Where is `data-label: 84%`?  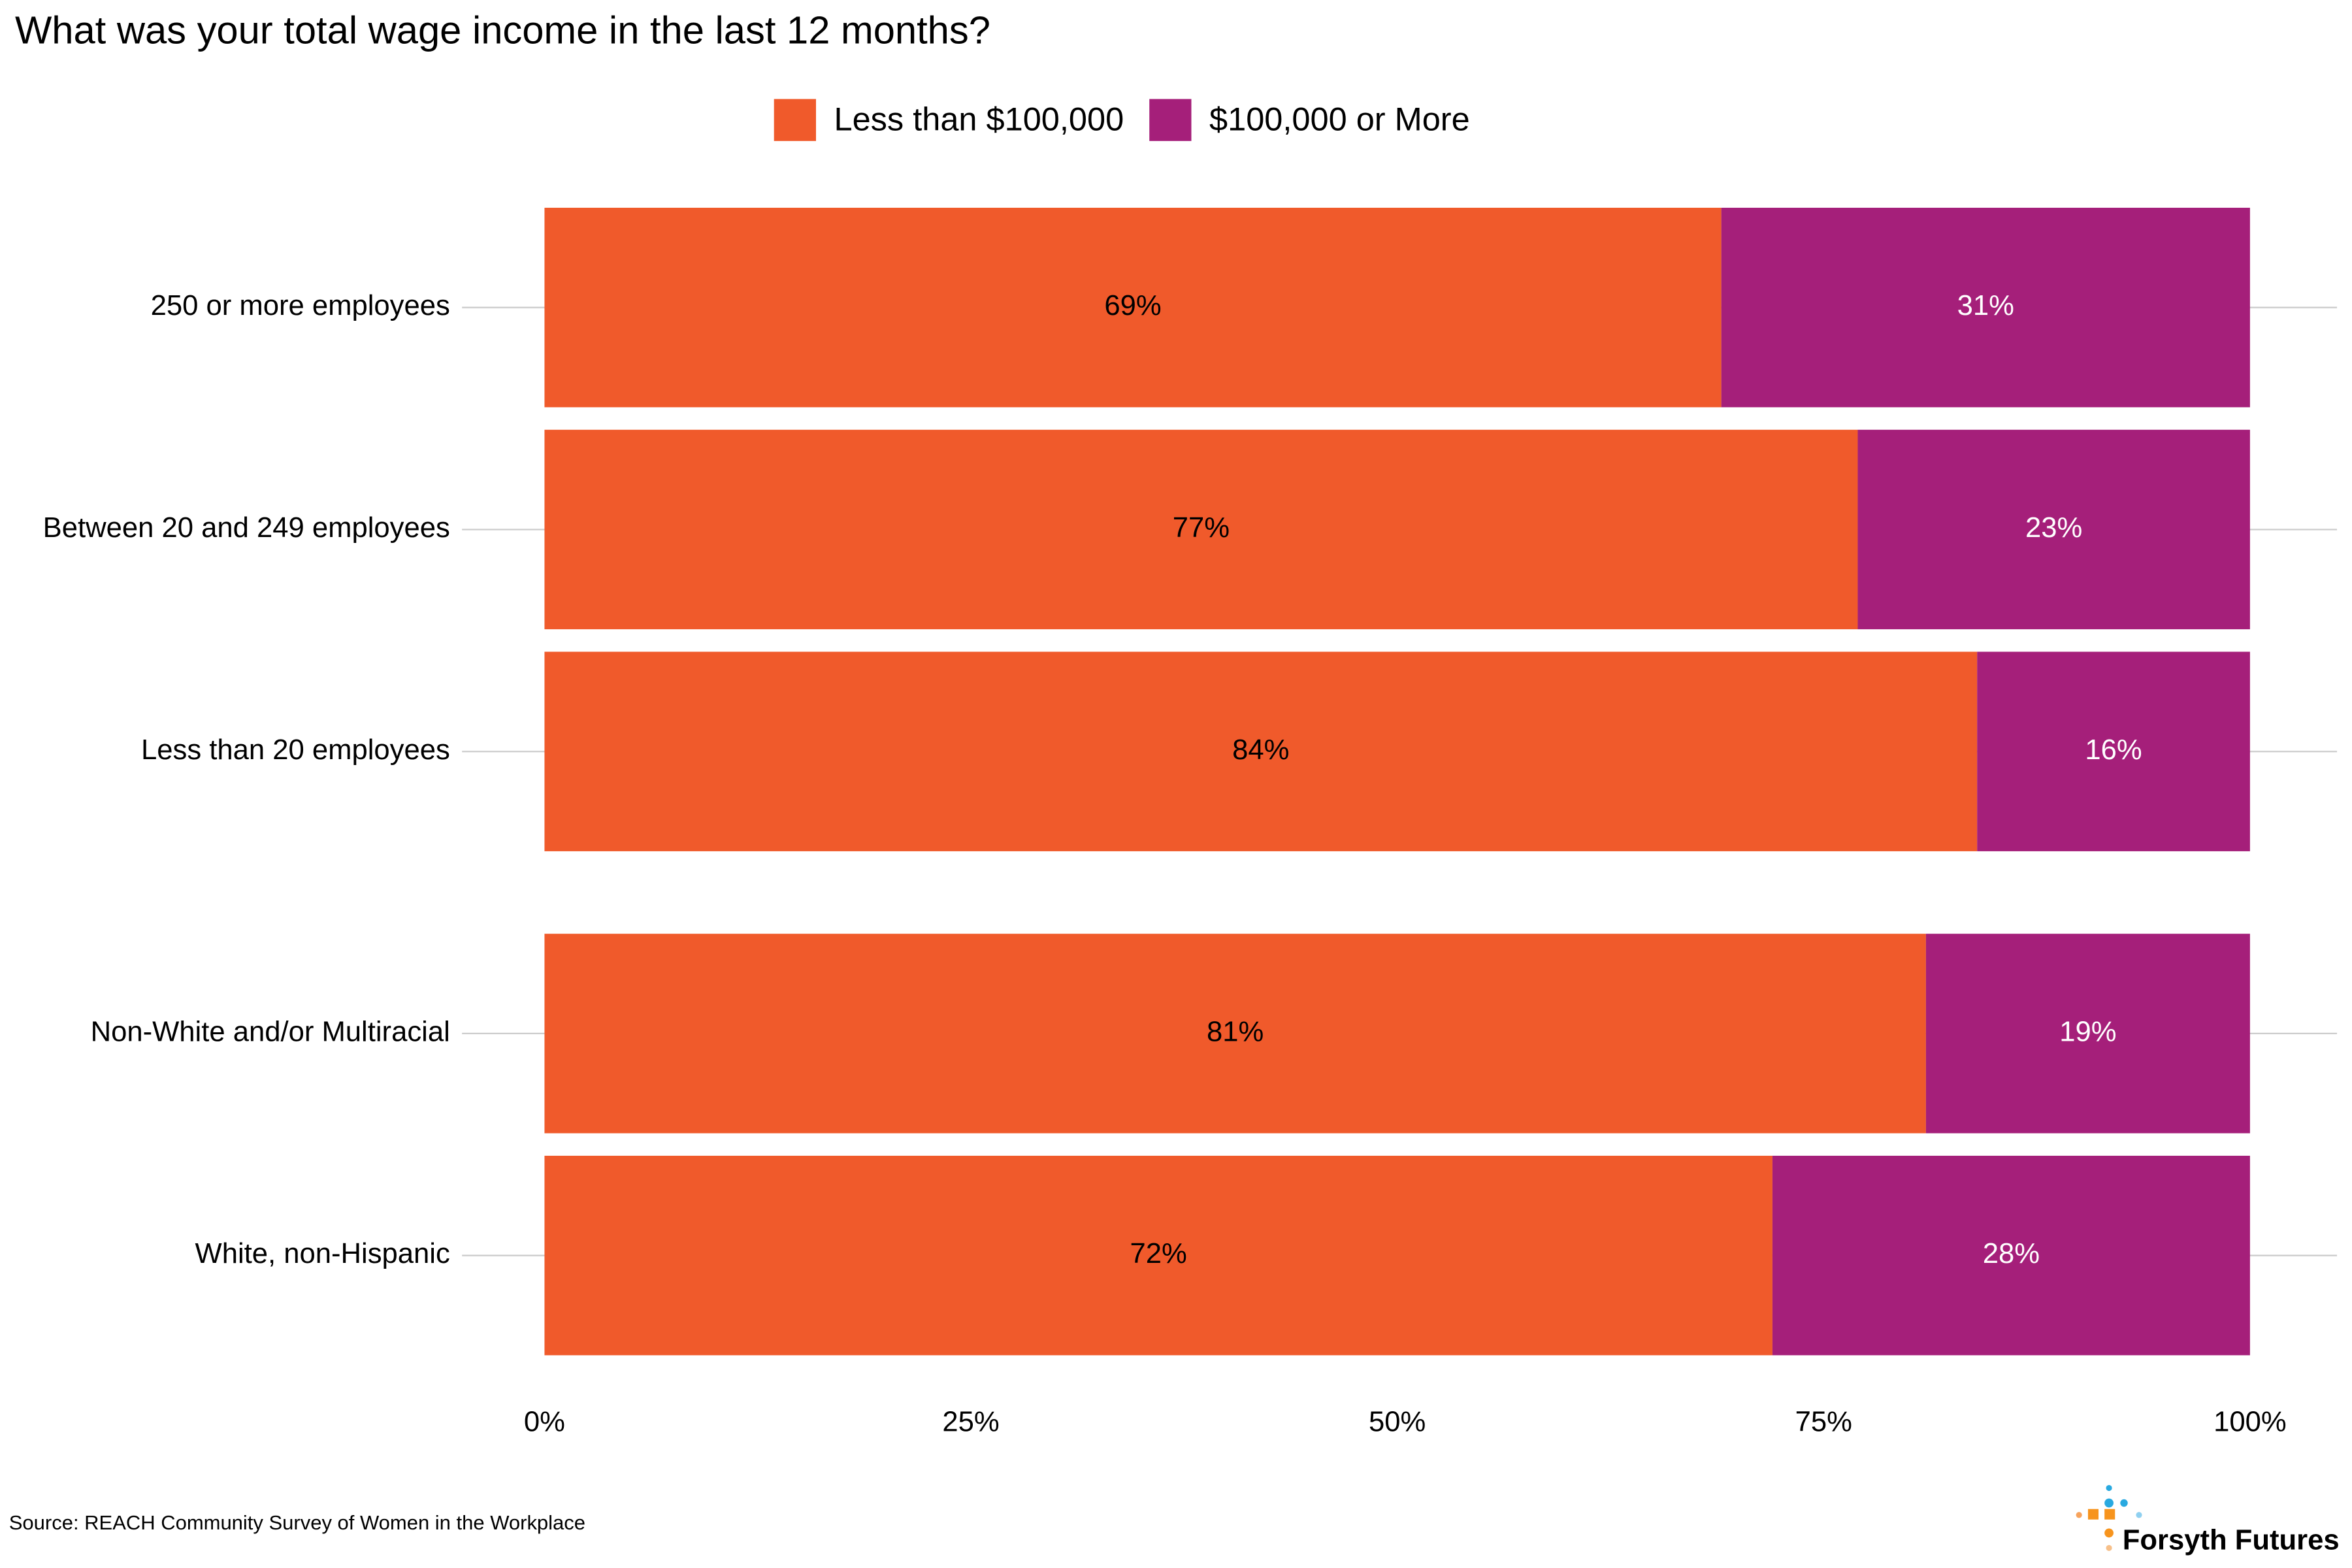
data-label: 84% is located at coordinates (1260, 750).